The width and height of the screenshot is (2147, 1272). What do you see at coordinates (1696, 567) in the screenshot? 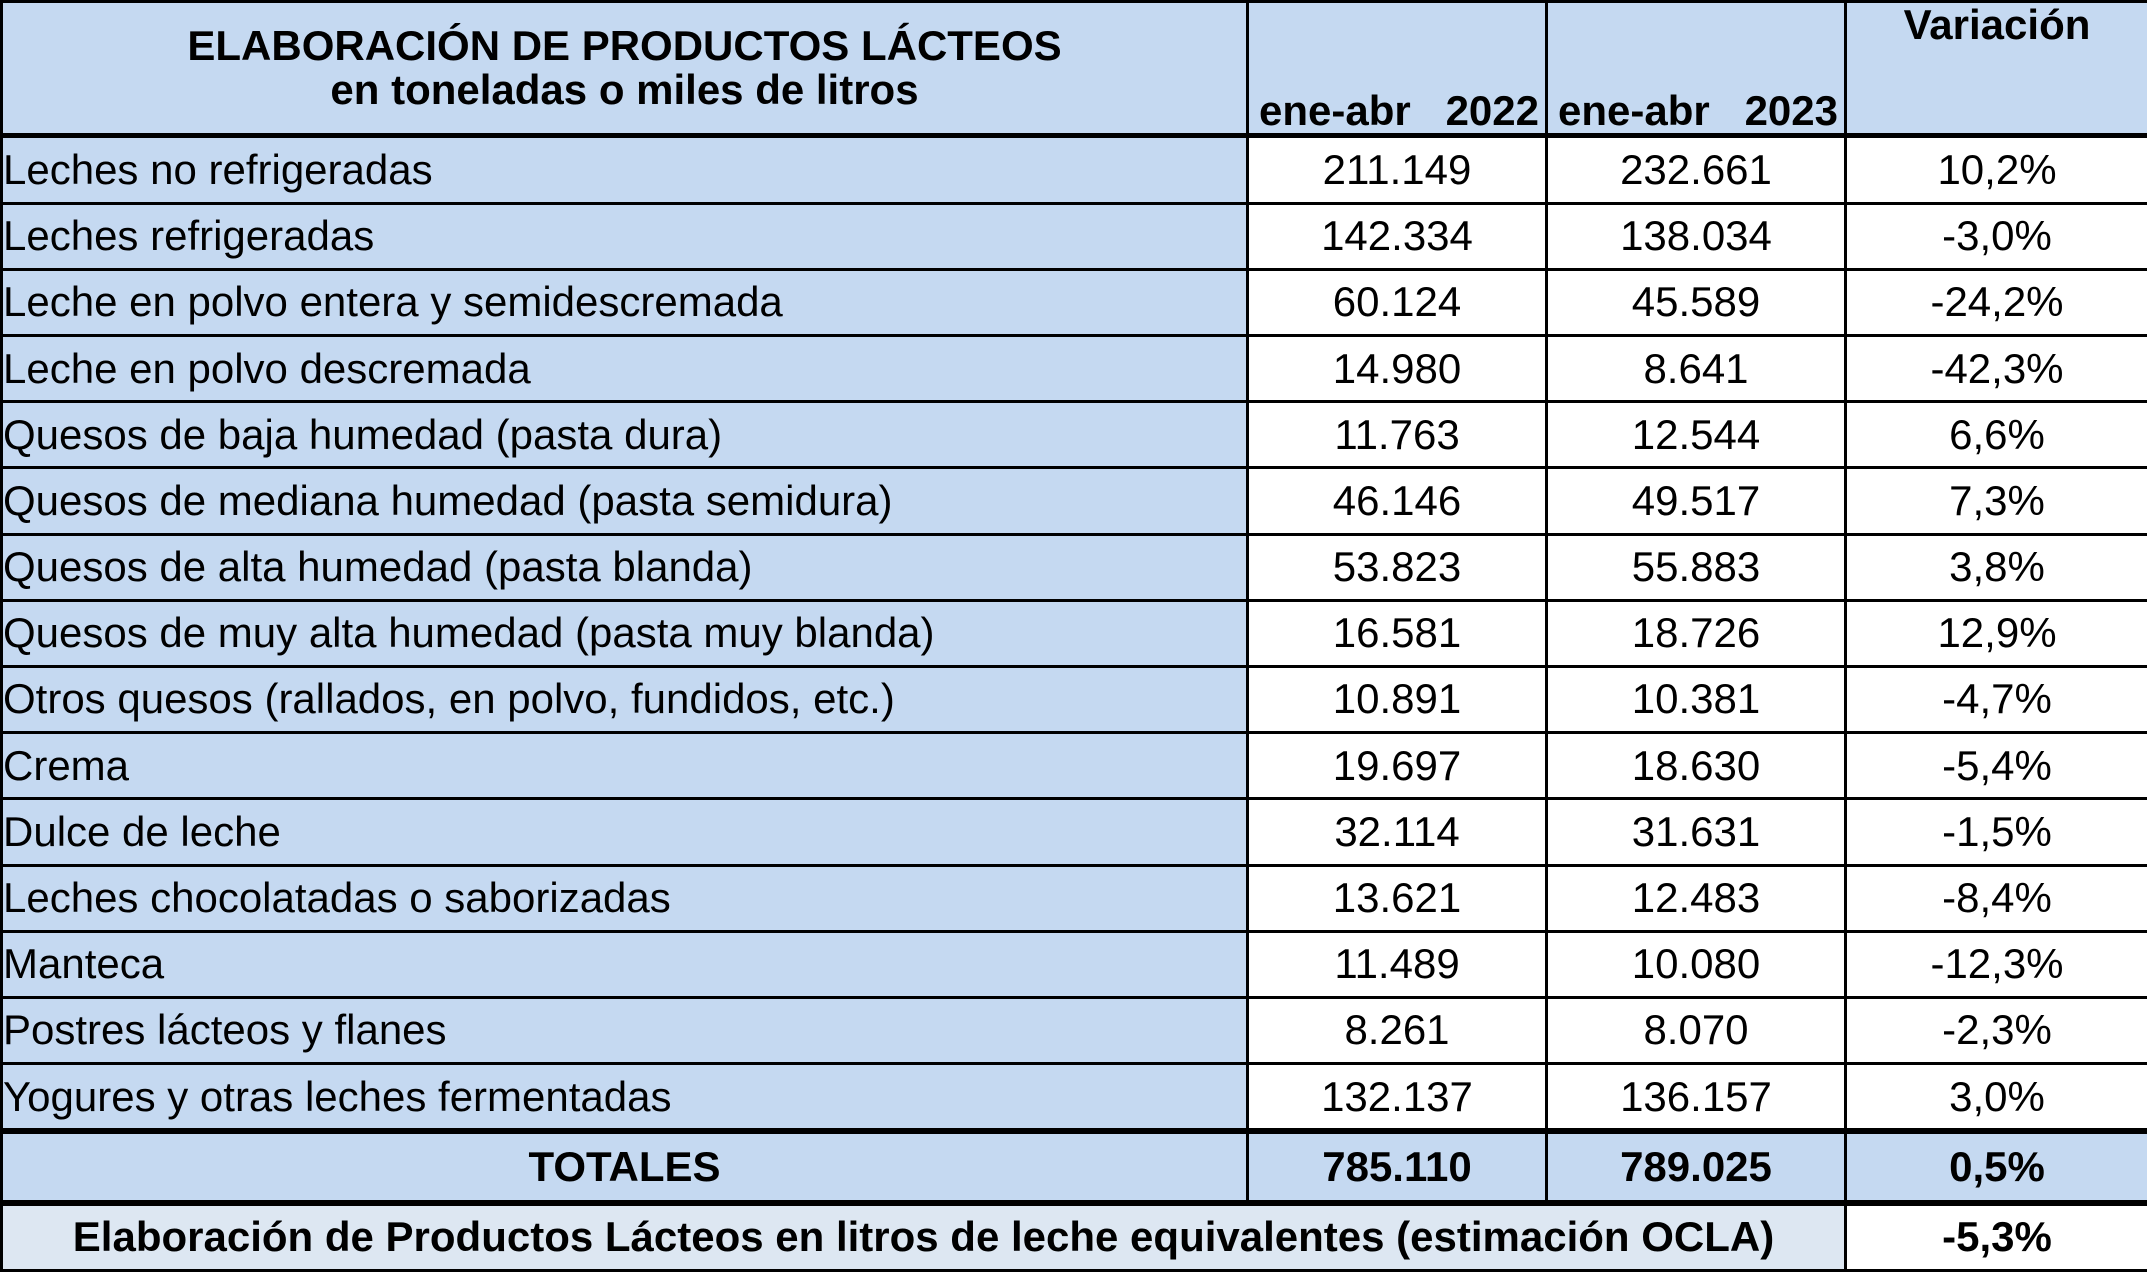
I see `value-2023: 55.883` at bounding box center [1696, 567].